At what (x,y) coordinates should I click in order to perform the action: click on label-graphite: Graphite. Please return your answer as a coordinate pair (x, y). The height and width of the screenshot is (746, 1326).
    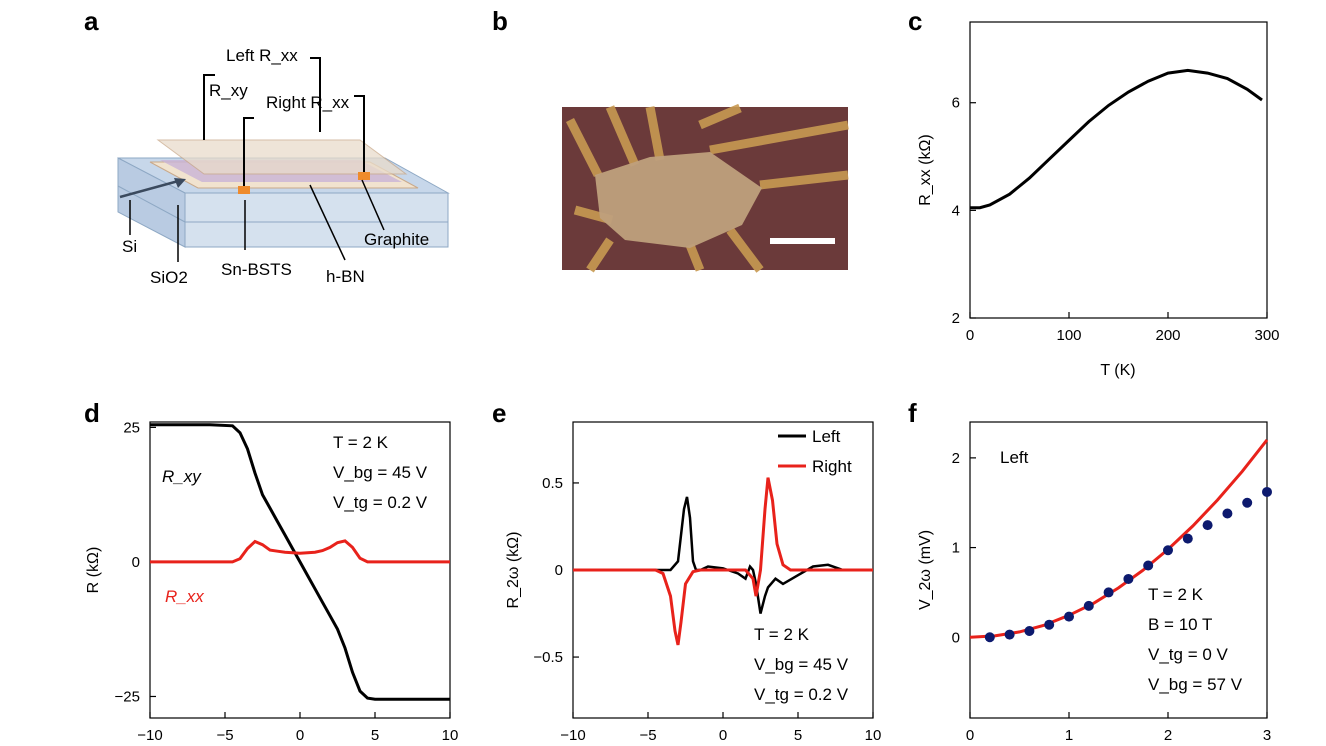
    Looking at the image, I should click on (397, 239).